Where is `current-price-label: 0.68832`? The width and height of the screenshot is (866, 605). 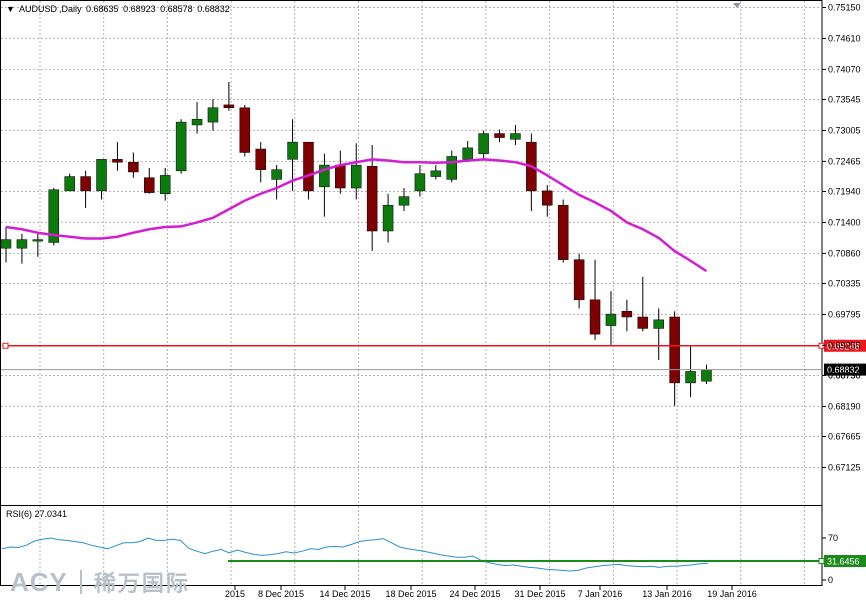 current-price-label: 0.68832 is located at coordinates (843, 370).